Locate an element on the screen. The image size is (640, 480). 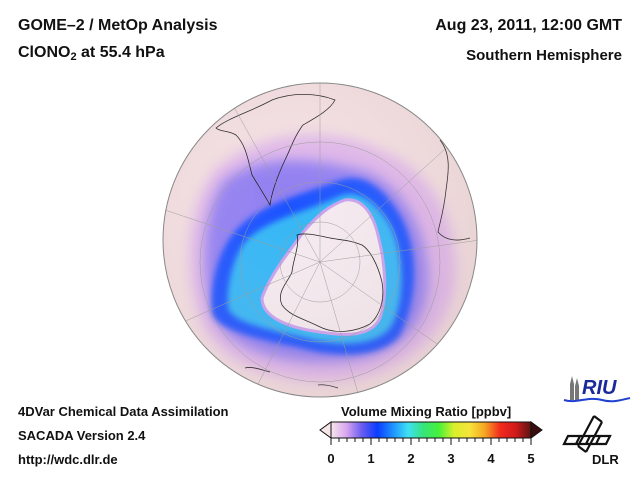
colorbar-max-arrow is located at coordinates (536, 430).